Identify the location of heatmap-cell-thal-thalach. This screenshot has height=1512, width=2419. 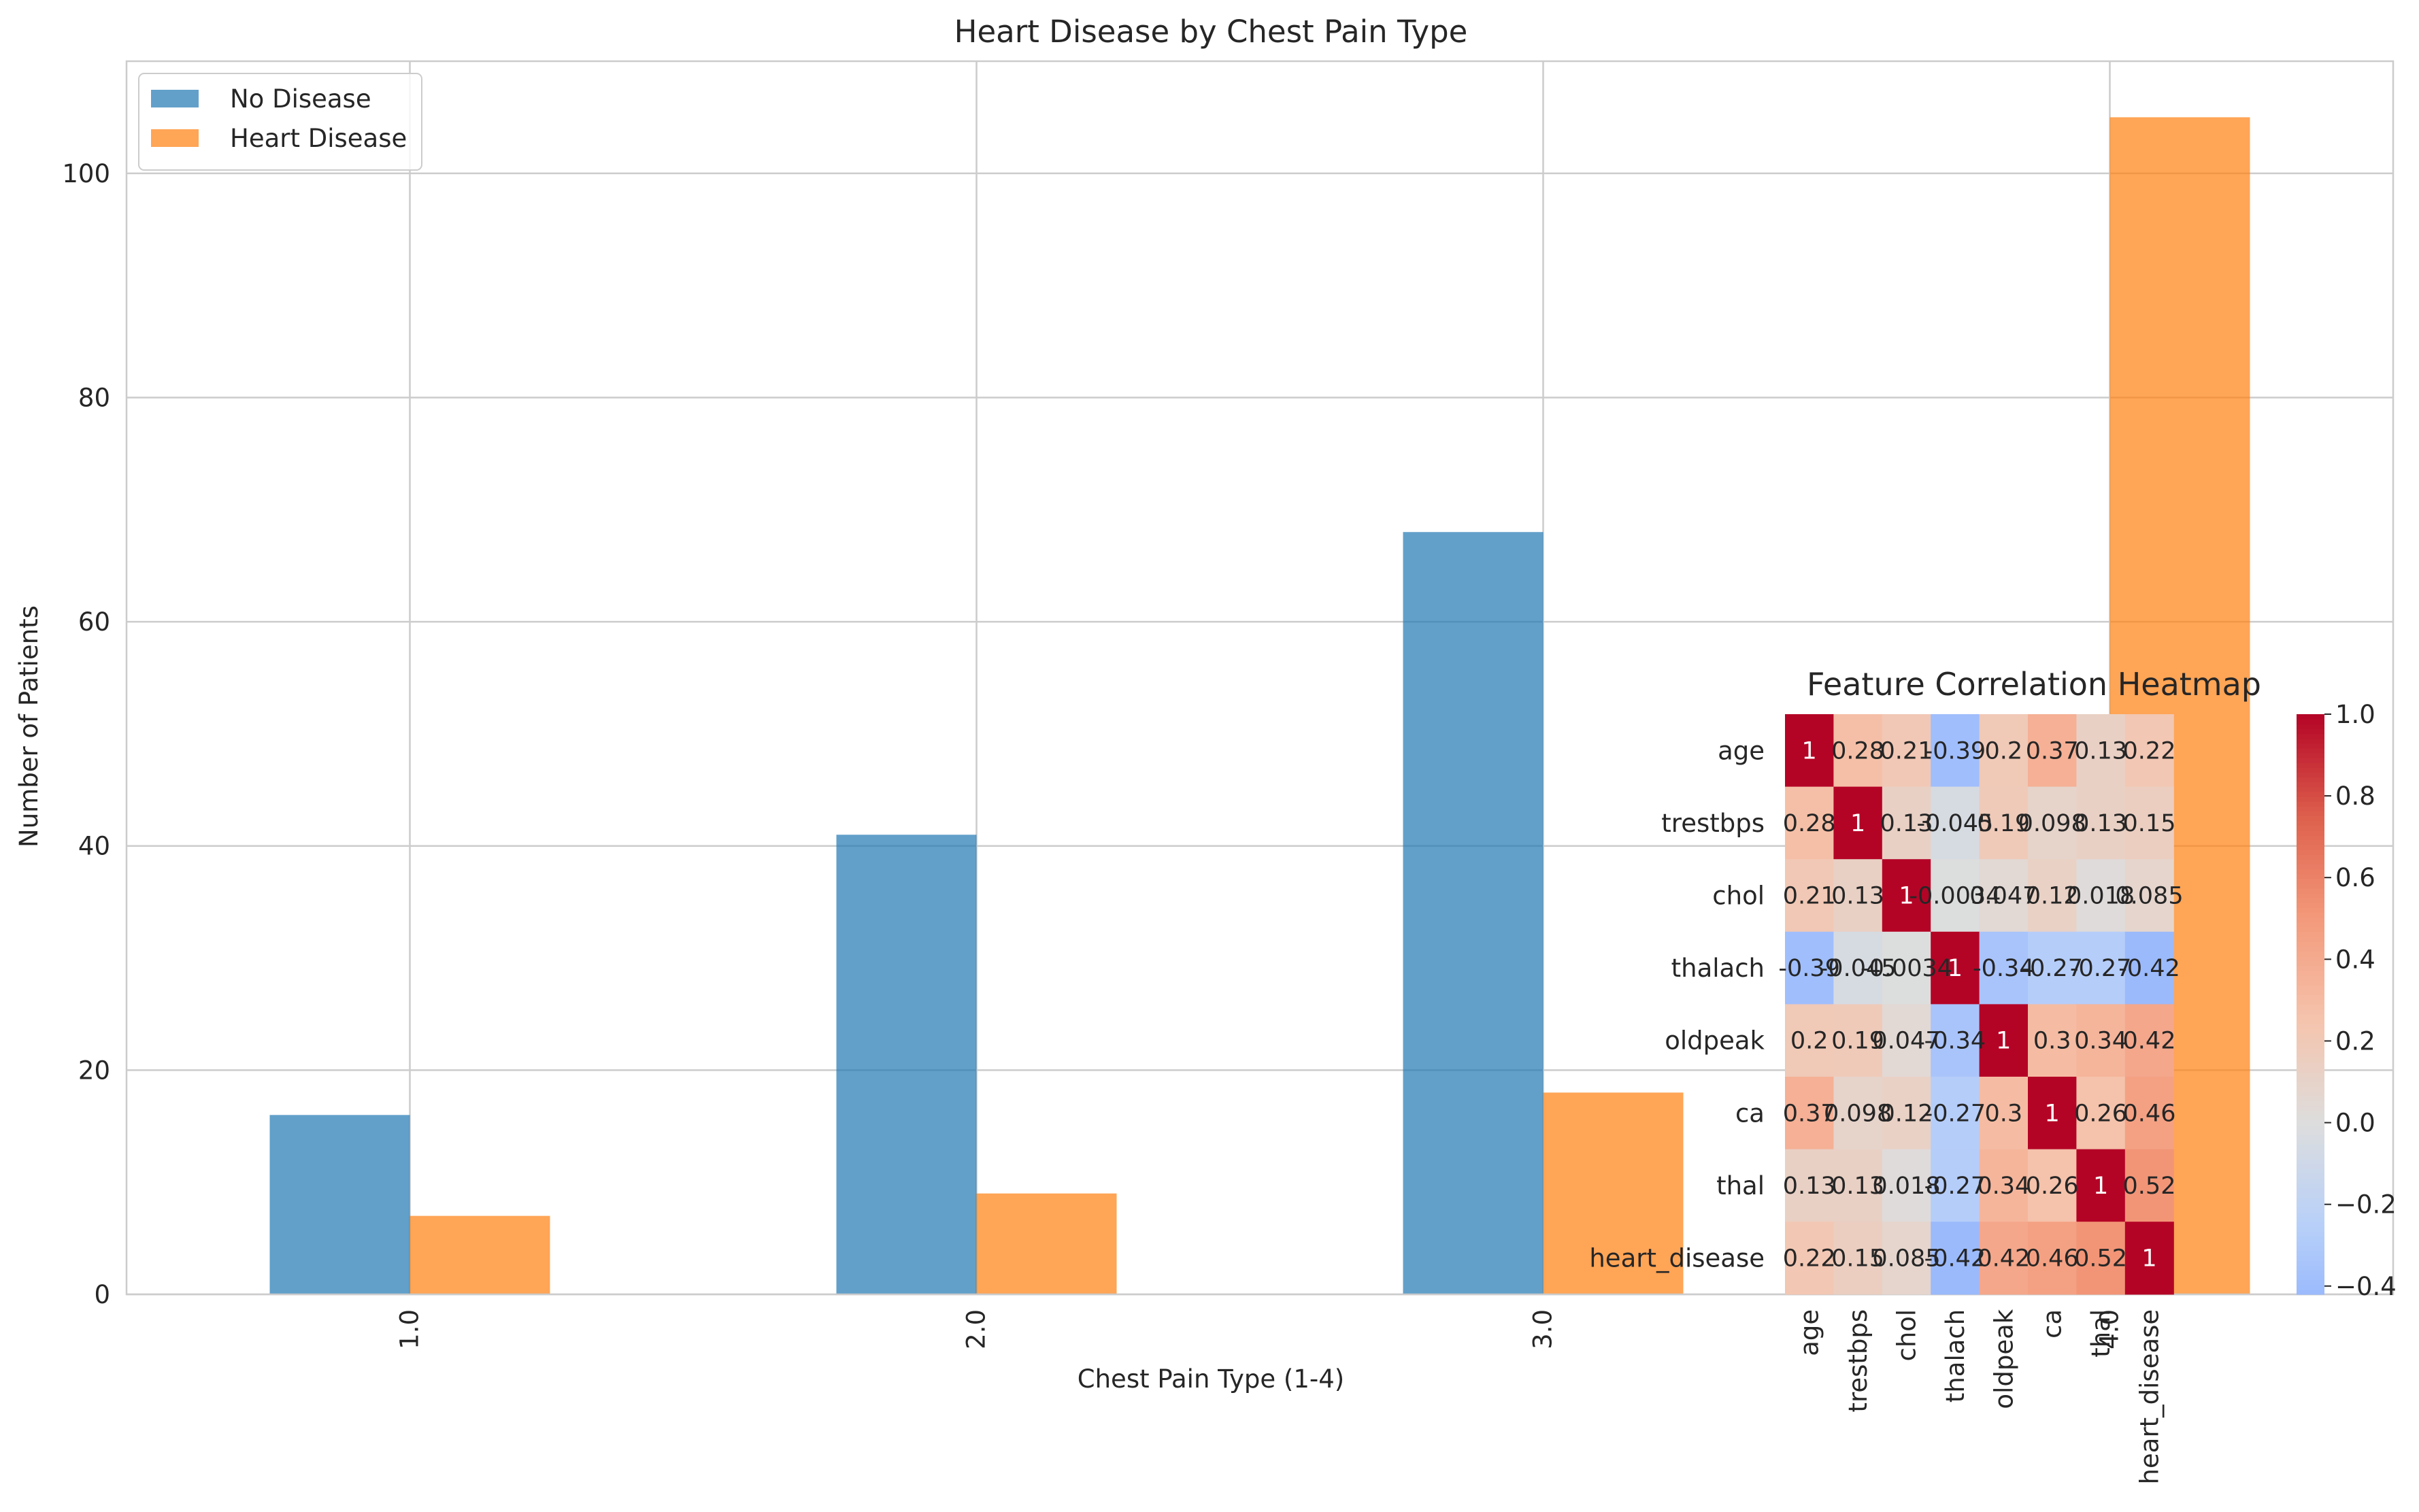
(1955, 1185).